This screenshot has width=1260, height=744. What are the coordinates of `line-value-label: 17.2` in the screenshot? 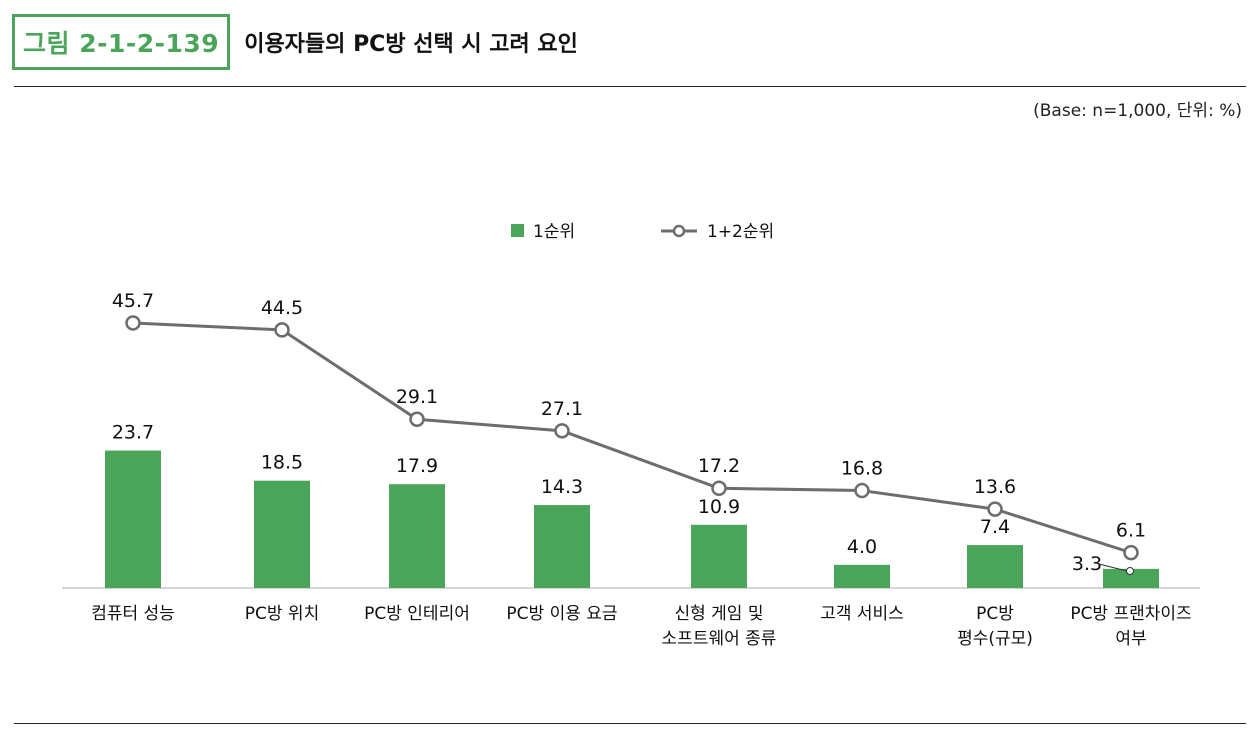 It's located at (719, 466).